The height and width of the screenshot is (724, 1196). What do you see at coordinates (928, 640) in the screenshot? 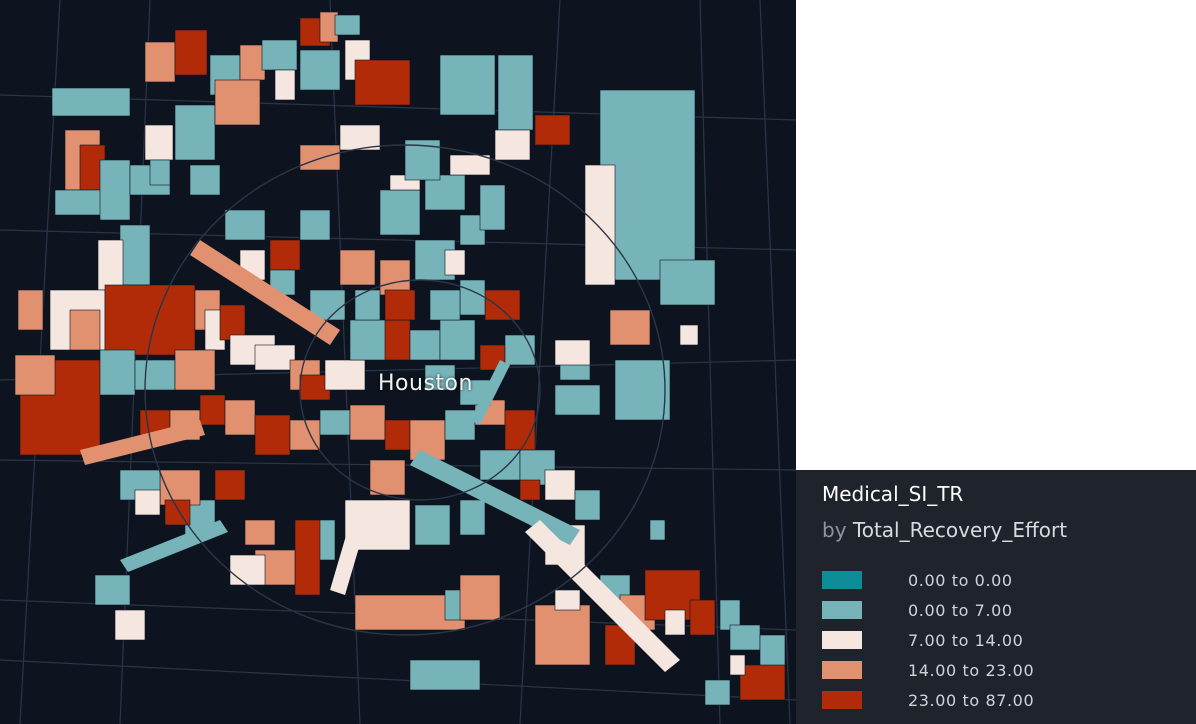
I see `legend-item: 7.00 to 14.00` at bounding box center [928, 640].